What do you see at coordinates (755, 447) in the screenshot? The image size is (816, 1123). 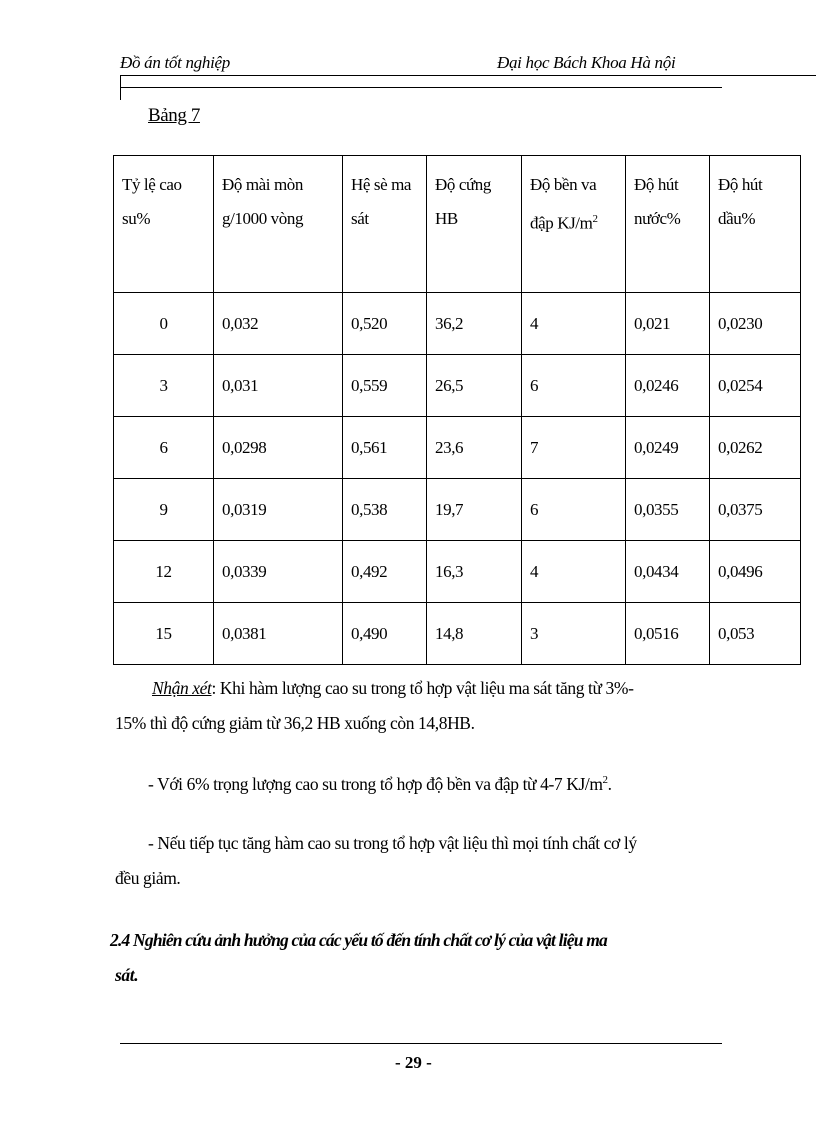 I see `table-cell: 0,0262` at bounding box center [755, 447].